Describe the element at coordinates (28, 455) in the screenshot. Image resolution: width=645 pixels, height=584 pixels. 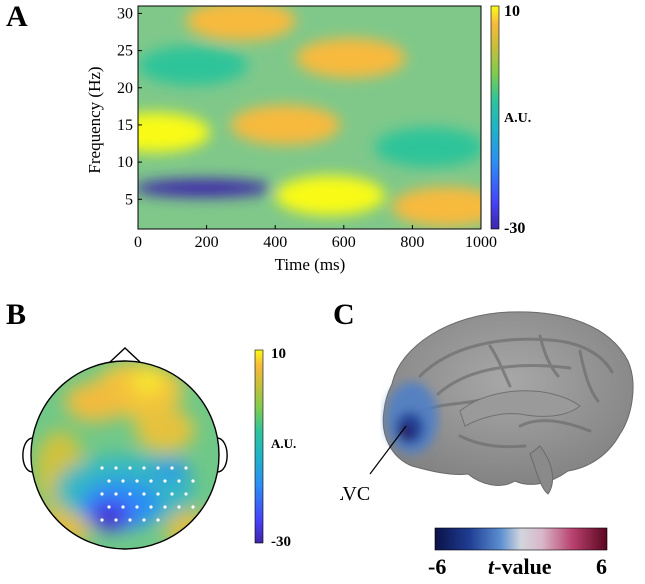
I see `left-ear` at that location.